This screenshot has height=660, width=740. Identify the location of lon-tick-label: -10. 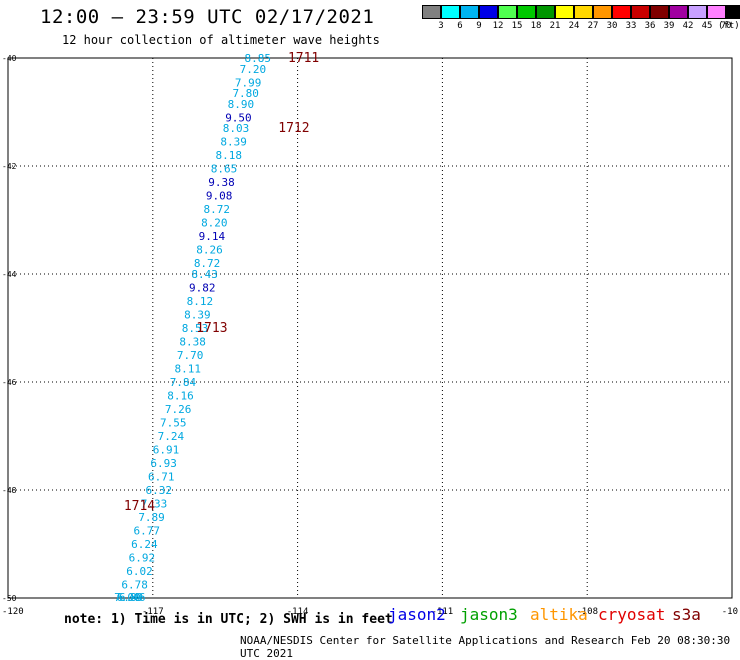
(730, 612).